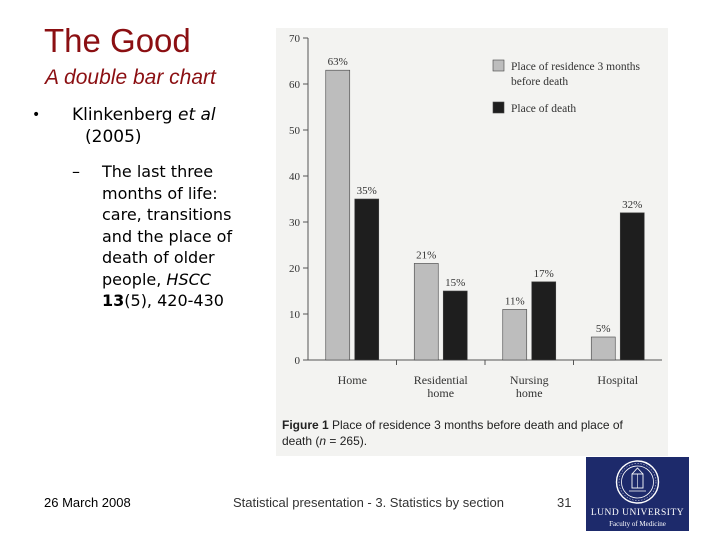 Image resolution: width=720 pixels, height=540 pixels. I want to click on bullet-reference: • Klinkenberg et al (2005), so click(152, 126).